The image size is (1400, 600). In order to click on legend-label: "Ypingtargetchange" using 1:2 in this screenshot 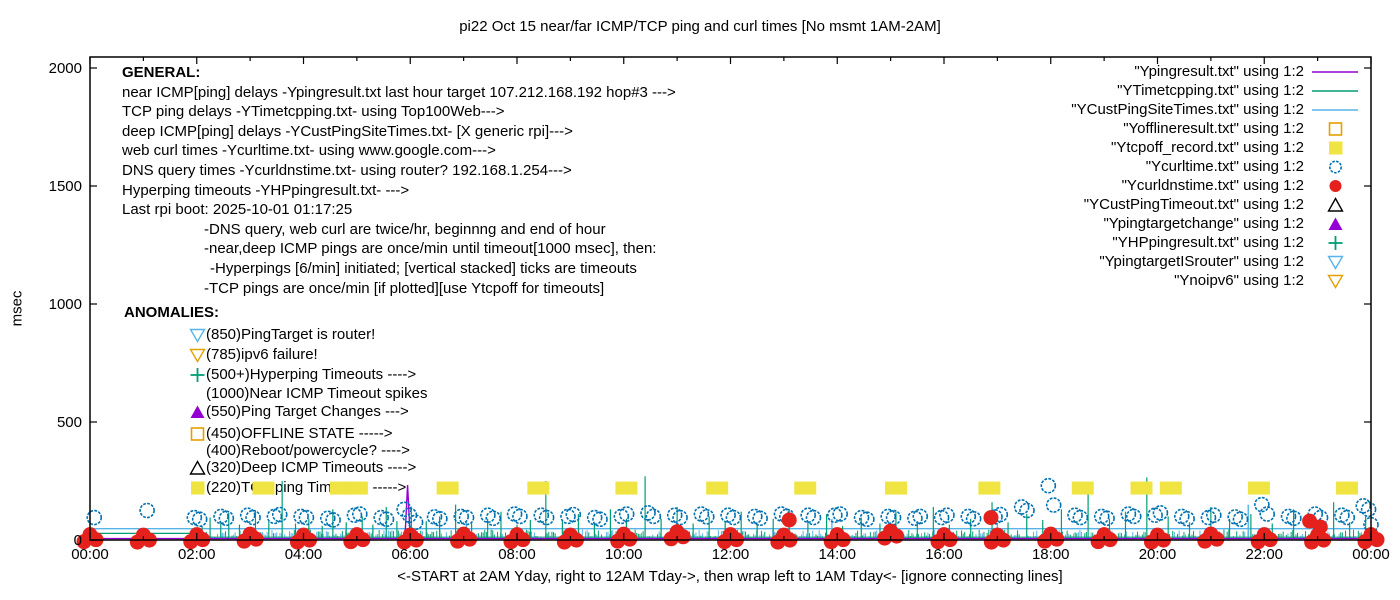, I will do `click(1203, 223)`.